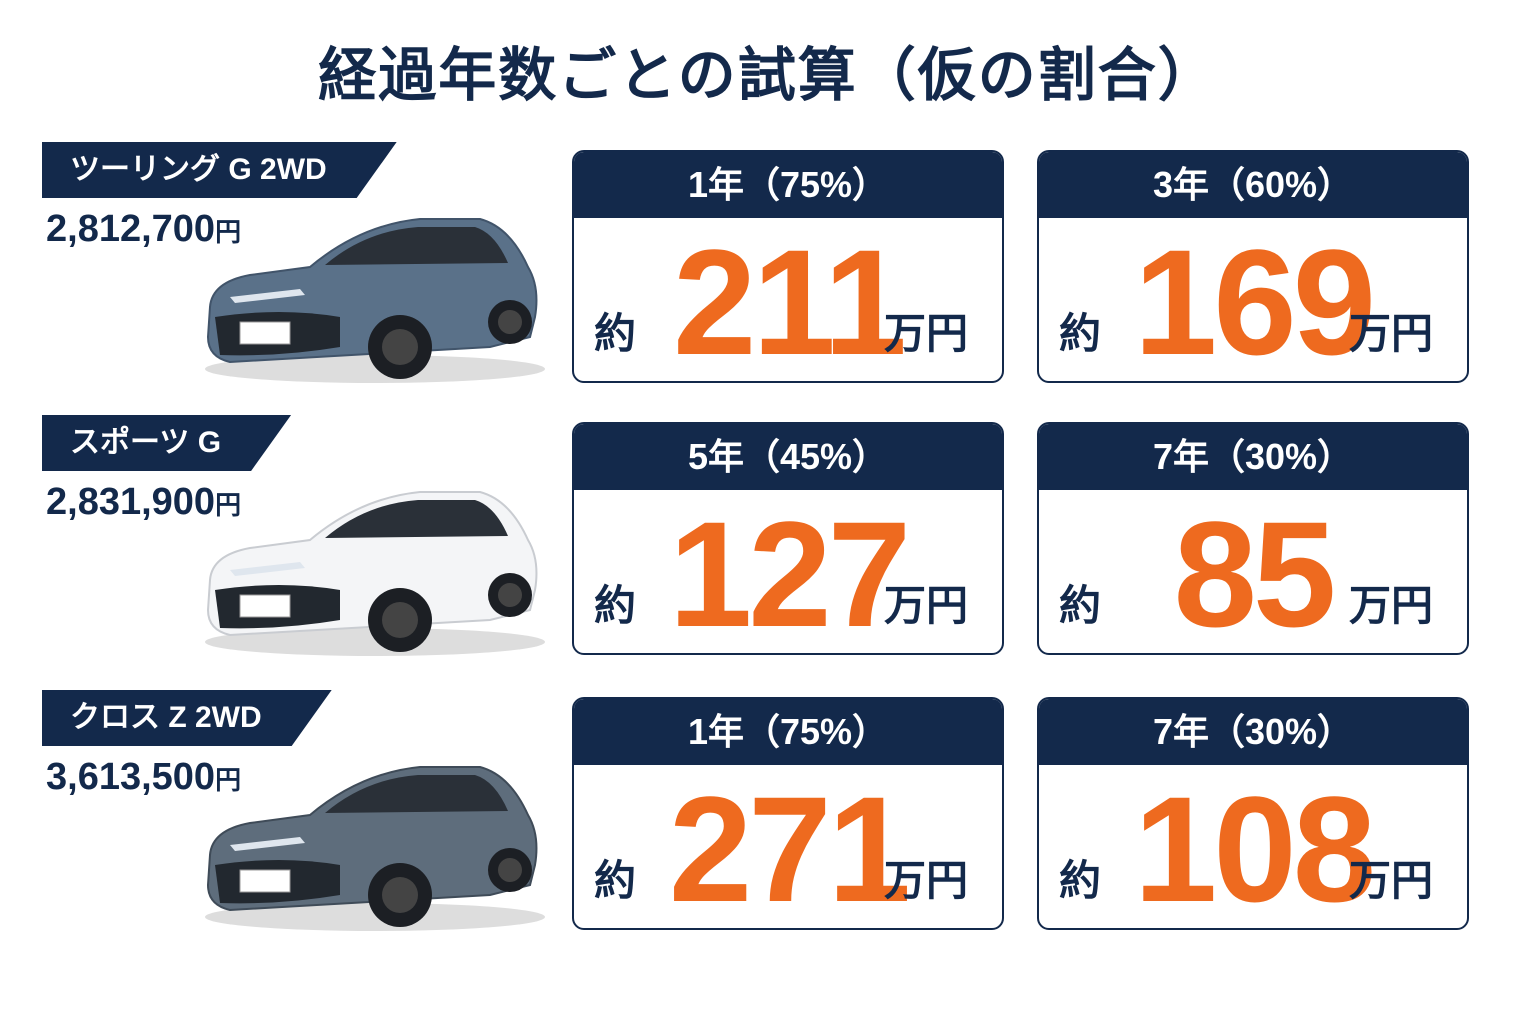  I want to click on estimate-card: 1年（75%） 211 約 万円, so click(788, 266).